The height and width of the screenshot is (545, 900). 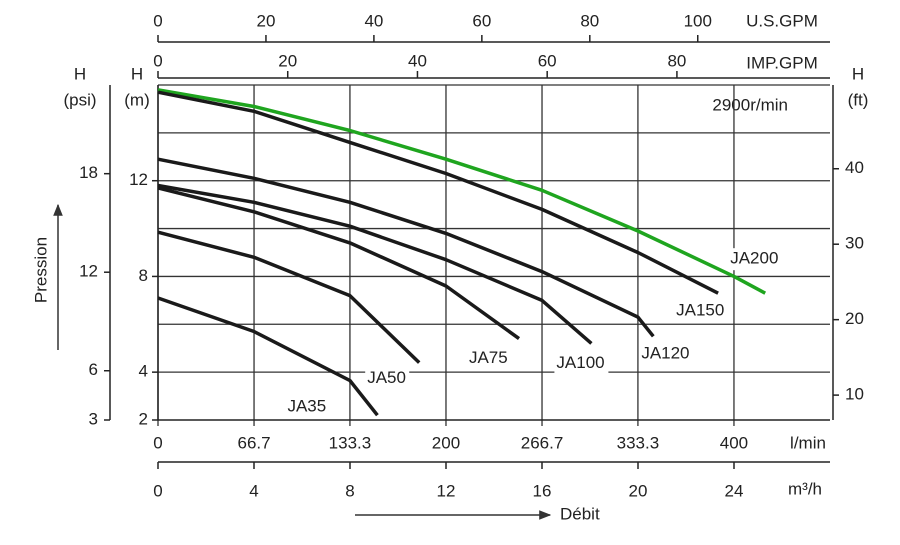 What do you see at coordinates (808, 442) in the screenshot?
I see `x-unit: l/min` at bounding box center [808, 442].